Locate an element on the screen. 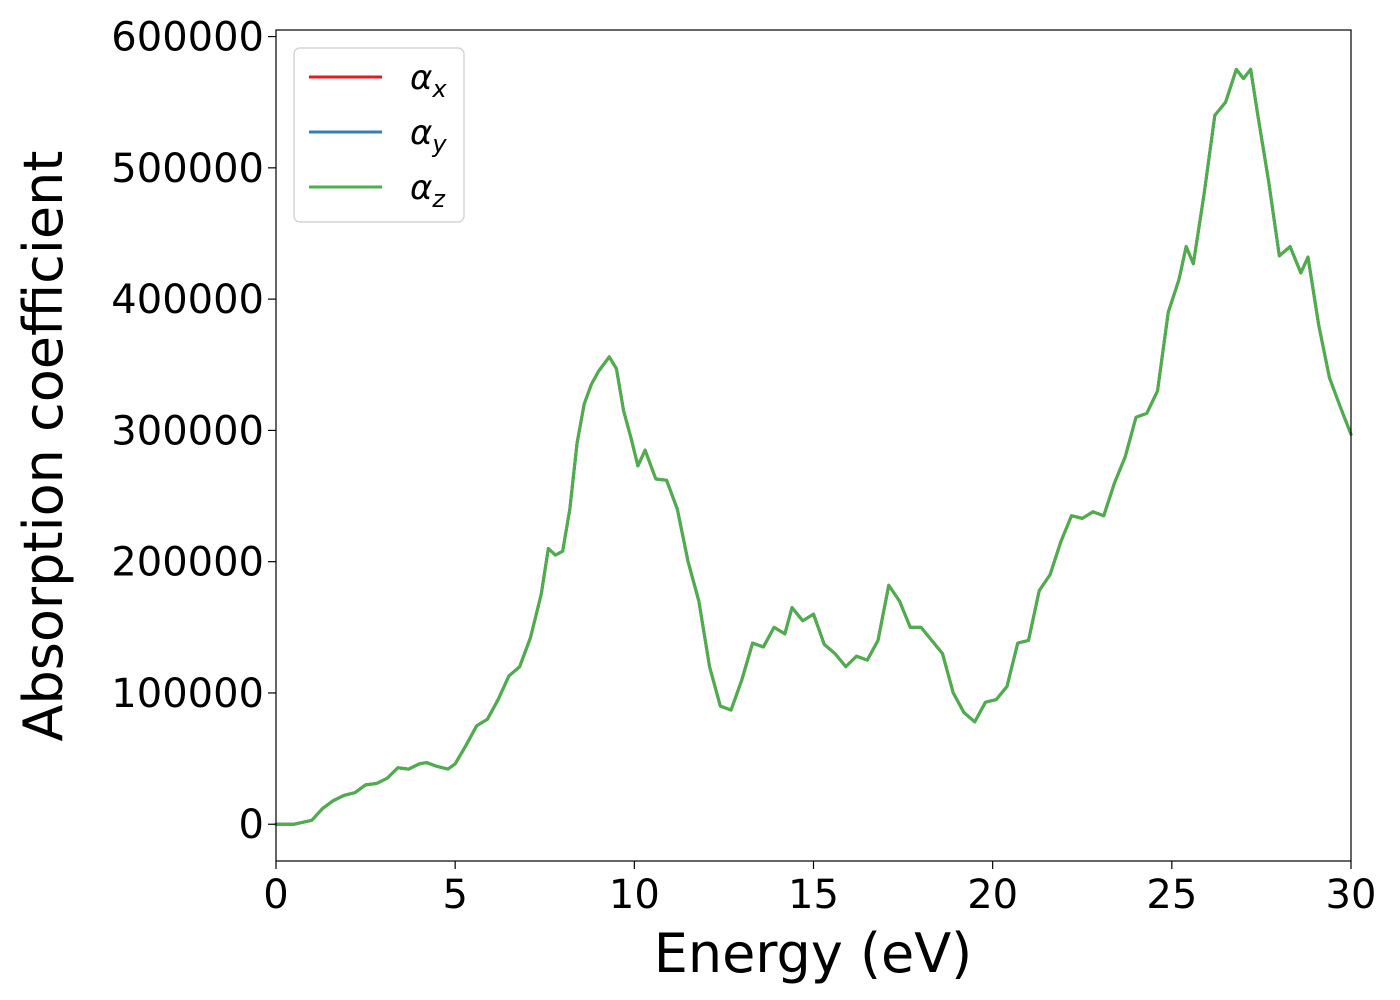 The width and height of the screenshot is (1400, 1000). x-tick-label: 15 is located at coordinates (813, 895).